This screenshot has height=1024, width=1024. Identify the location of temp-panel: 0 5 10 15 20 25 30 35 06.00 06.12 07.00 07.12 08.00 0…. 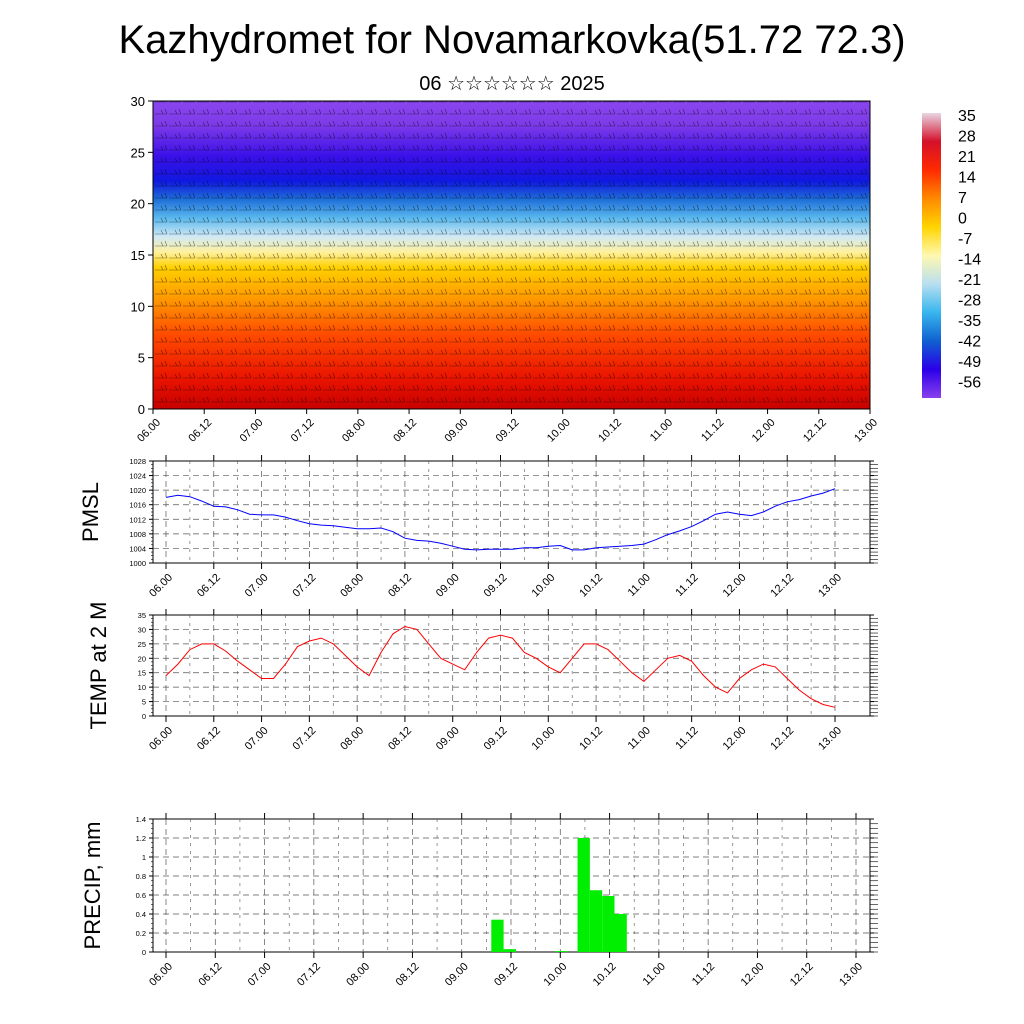
(482, 677).